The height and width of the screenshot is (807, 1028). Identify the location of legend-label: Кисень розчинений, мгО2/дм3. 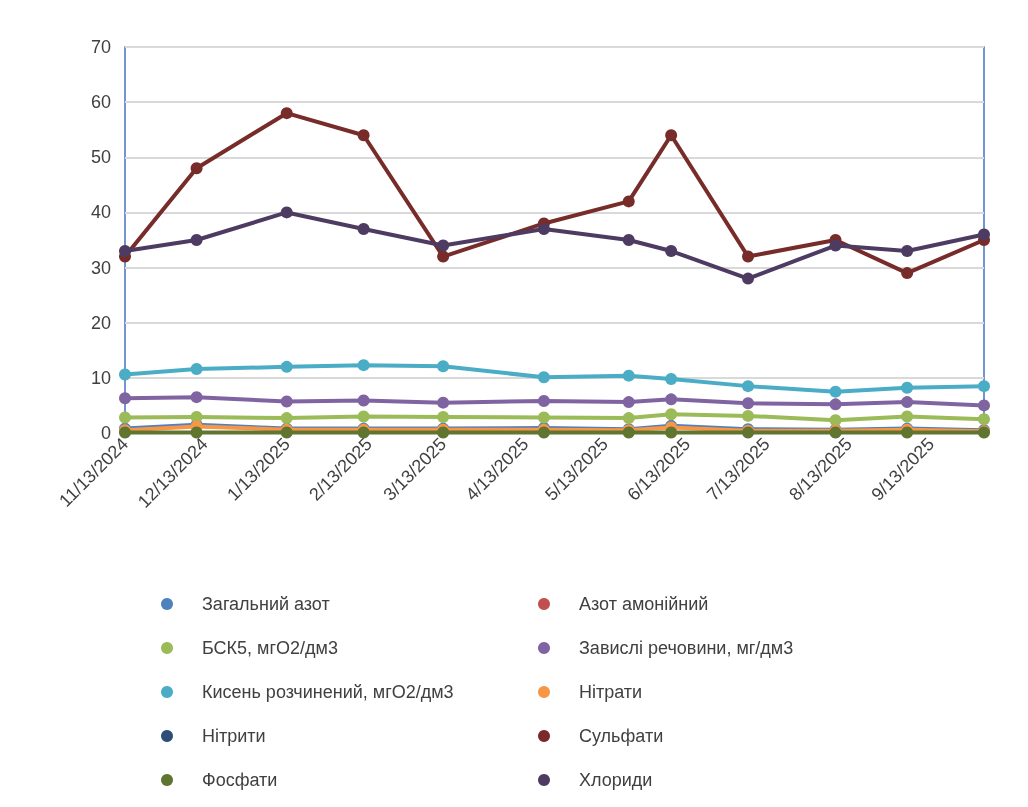
(328, 692).